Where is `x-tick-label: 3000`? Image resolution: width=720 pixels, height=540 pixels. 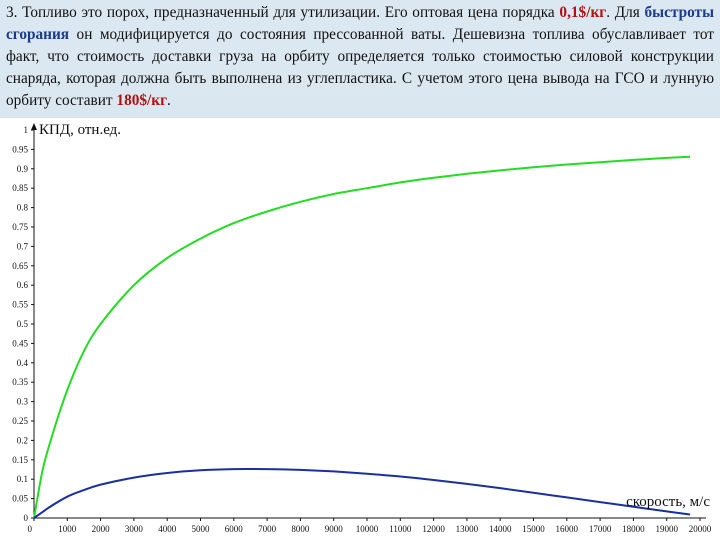 x-tick-label: 3000 is located at coordinates (134, 529).